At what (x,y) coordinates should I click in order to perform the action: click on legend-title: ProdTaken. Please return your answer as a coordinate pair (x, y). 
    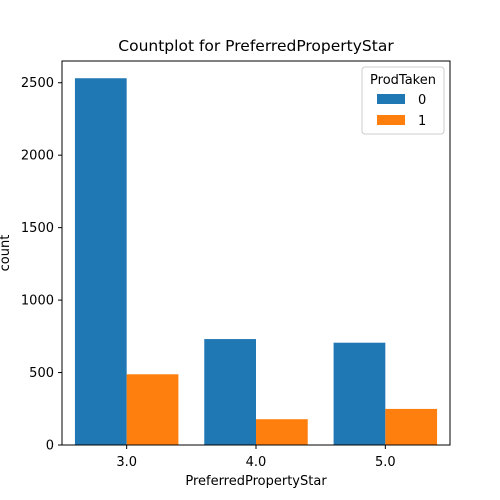
    Looking at the image, I should click on (403, 80).